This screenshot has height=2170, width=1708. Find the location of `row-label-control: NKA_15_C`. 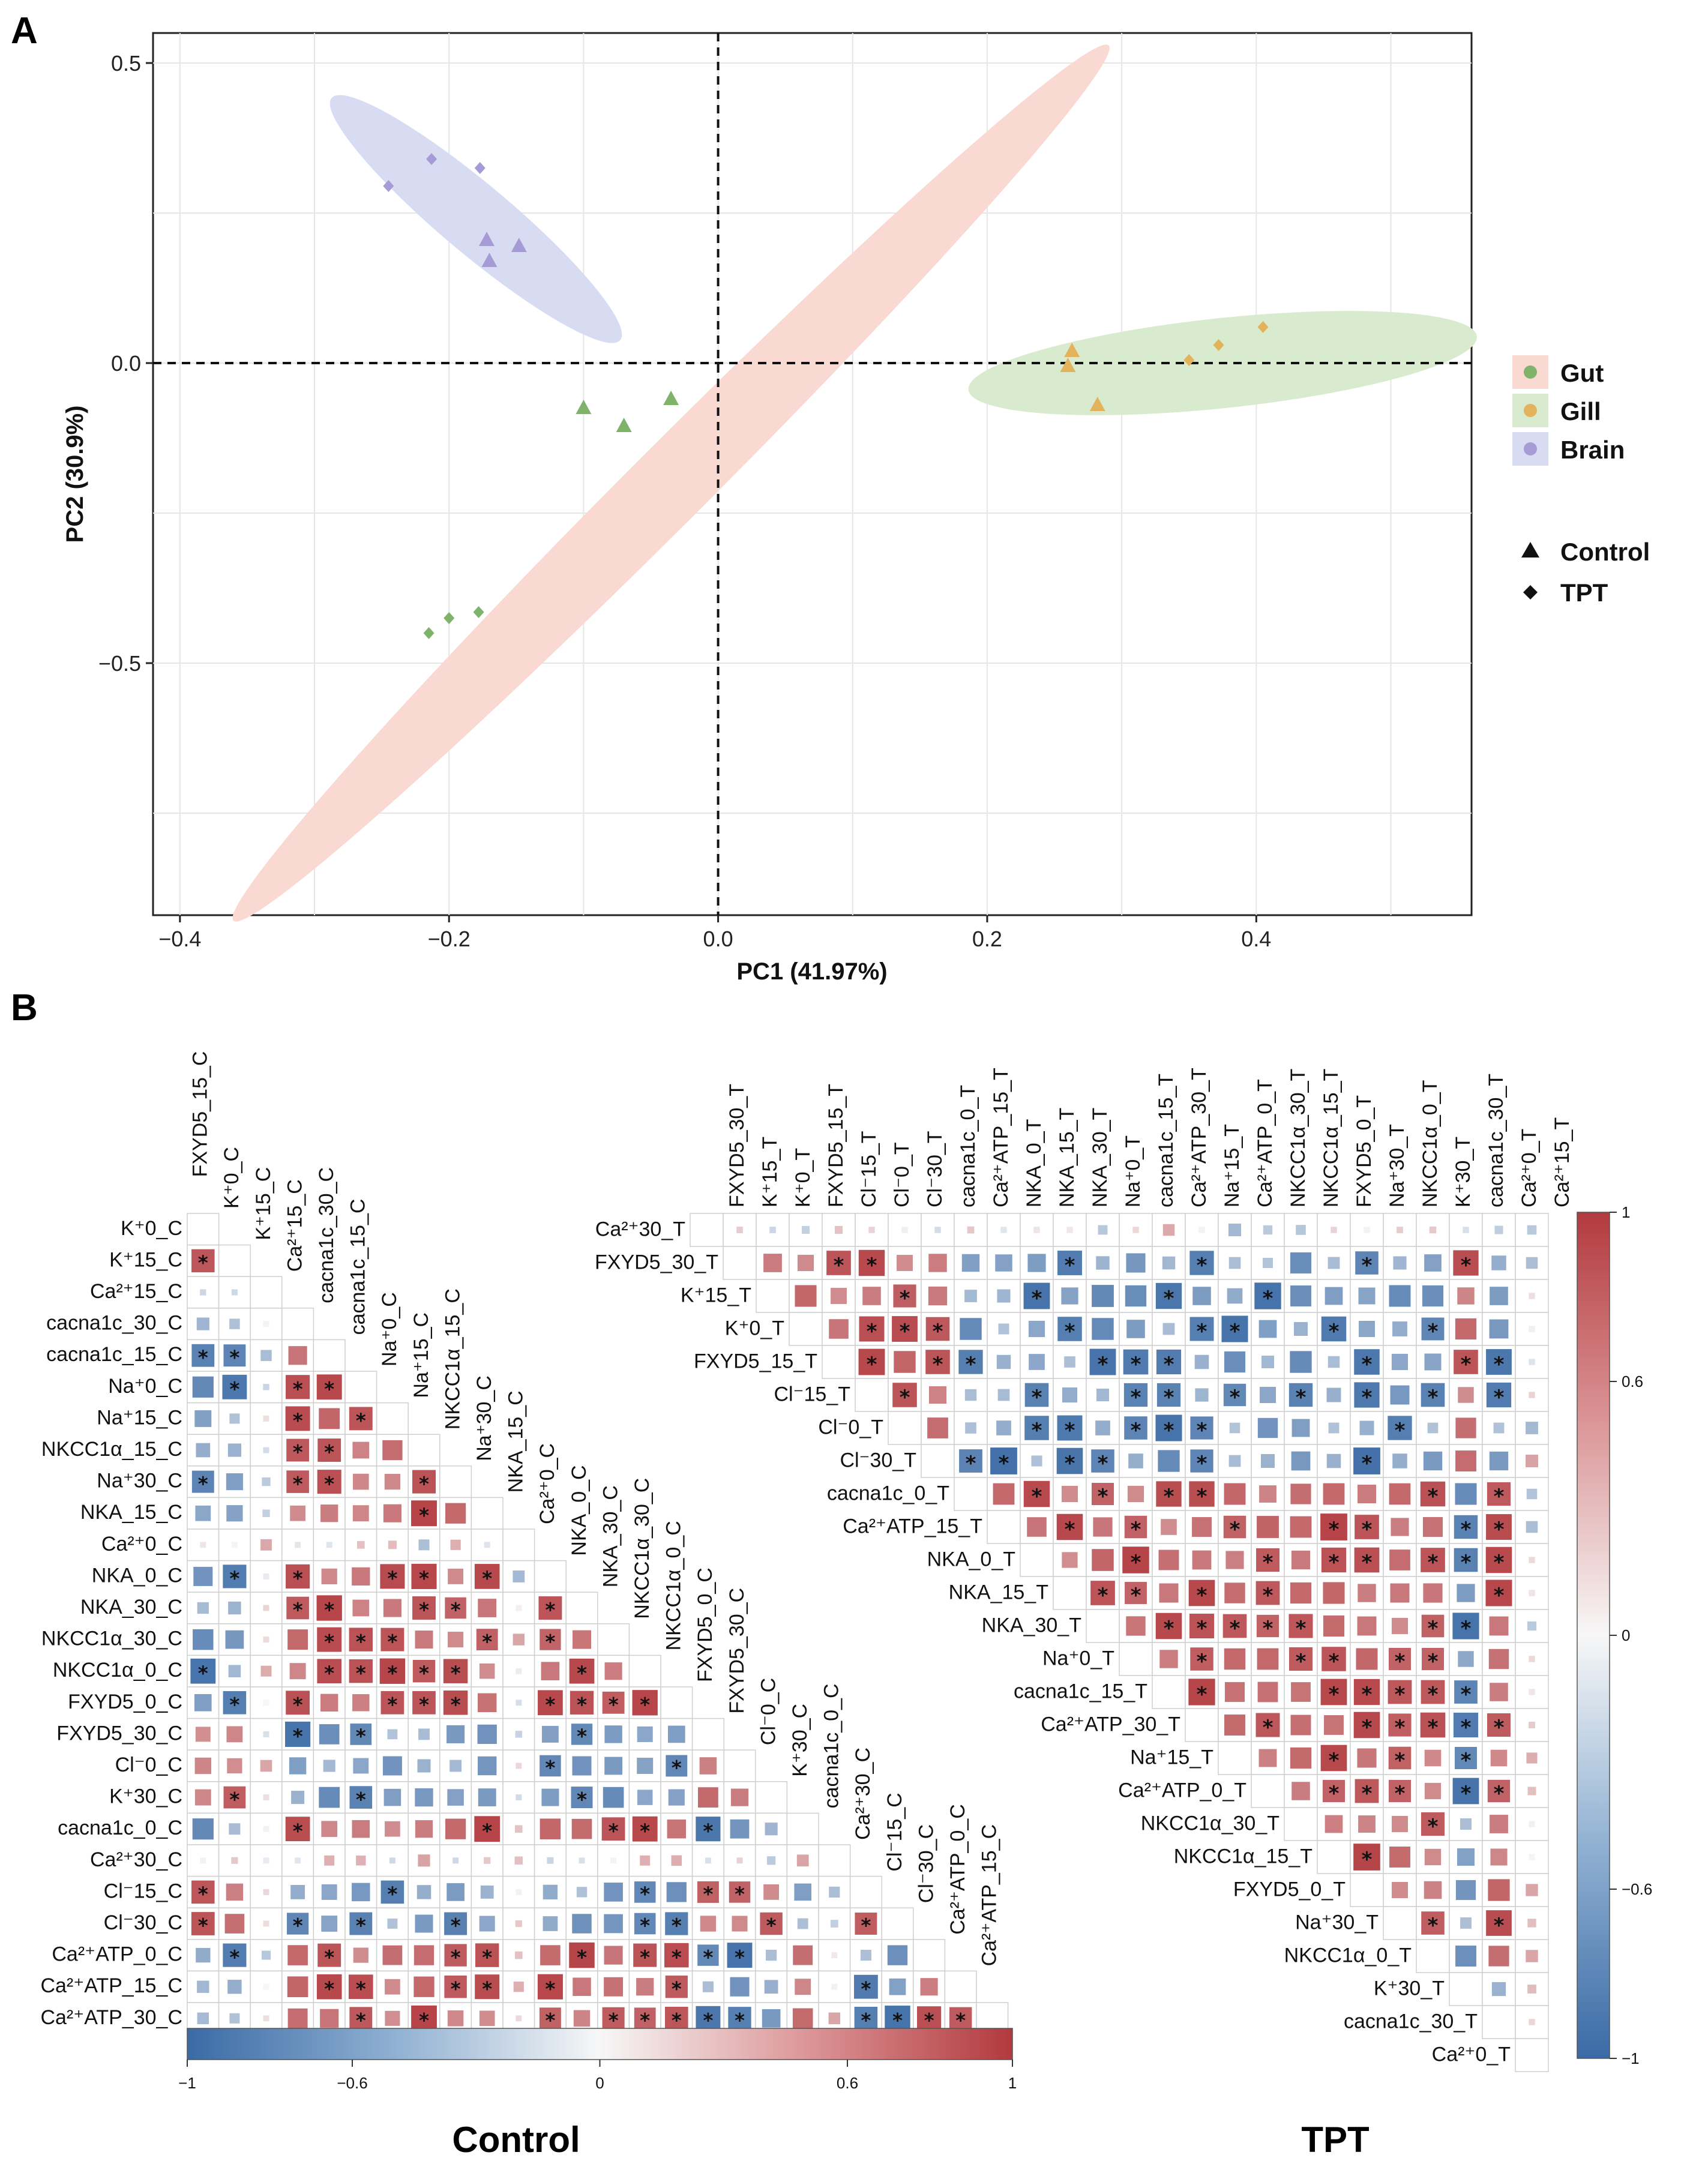

row-label-control: NKA_15_C is located at coordinates (131, 1512).